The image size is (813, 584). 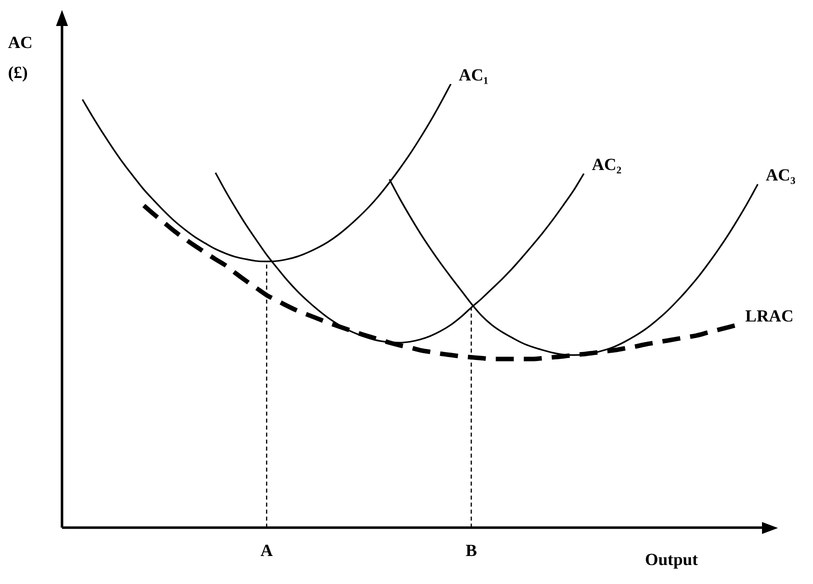 What do you see at coordinates (21, 58) in the screenshot?
I see `y-axis-title: AC (£)` at bounding box center [21, 58].